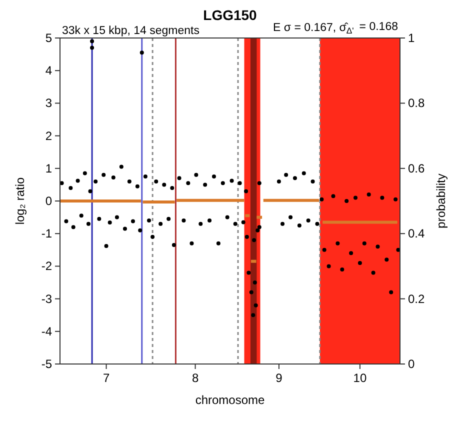  Describe the element at coordinates (195, 378) in the screenshot. I see `x-tick-label: 8` at that location.